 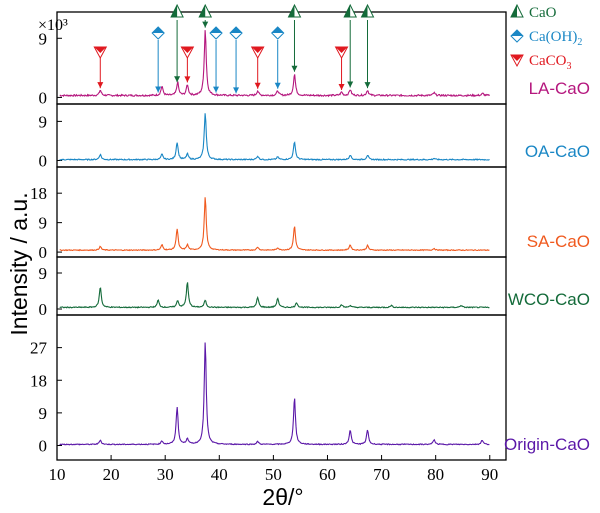 What do you see at coordinates (557, 151) in the screenshot?
I see `series-label-oa-cao: OA-CaO` at bounding box center [557, 151].